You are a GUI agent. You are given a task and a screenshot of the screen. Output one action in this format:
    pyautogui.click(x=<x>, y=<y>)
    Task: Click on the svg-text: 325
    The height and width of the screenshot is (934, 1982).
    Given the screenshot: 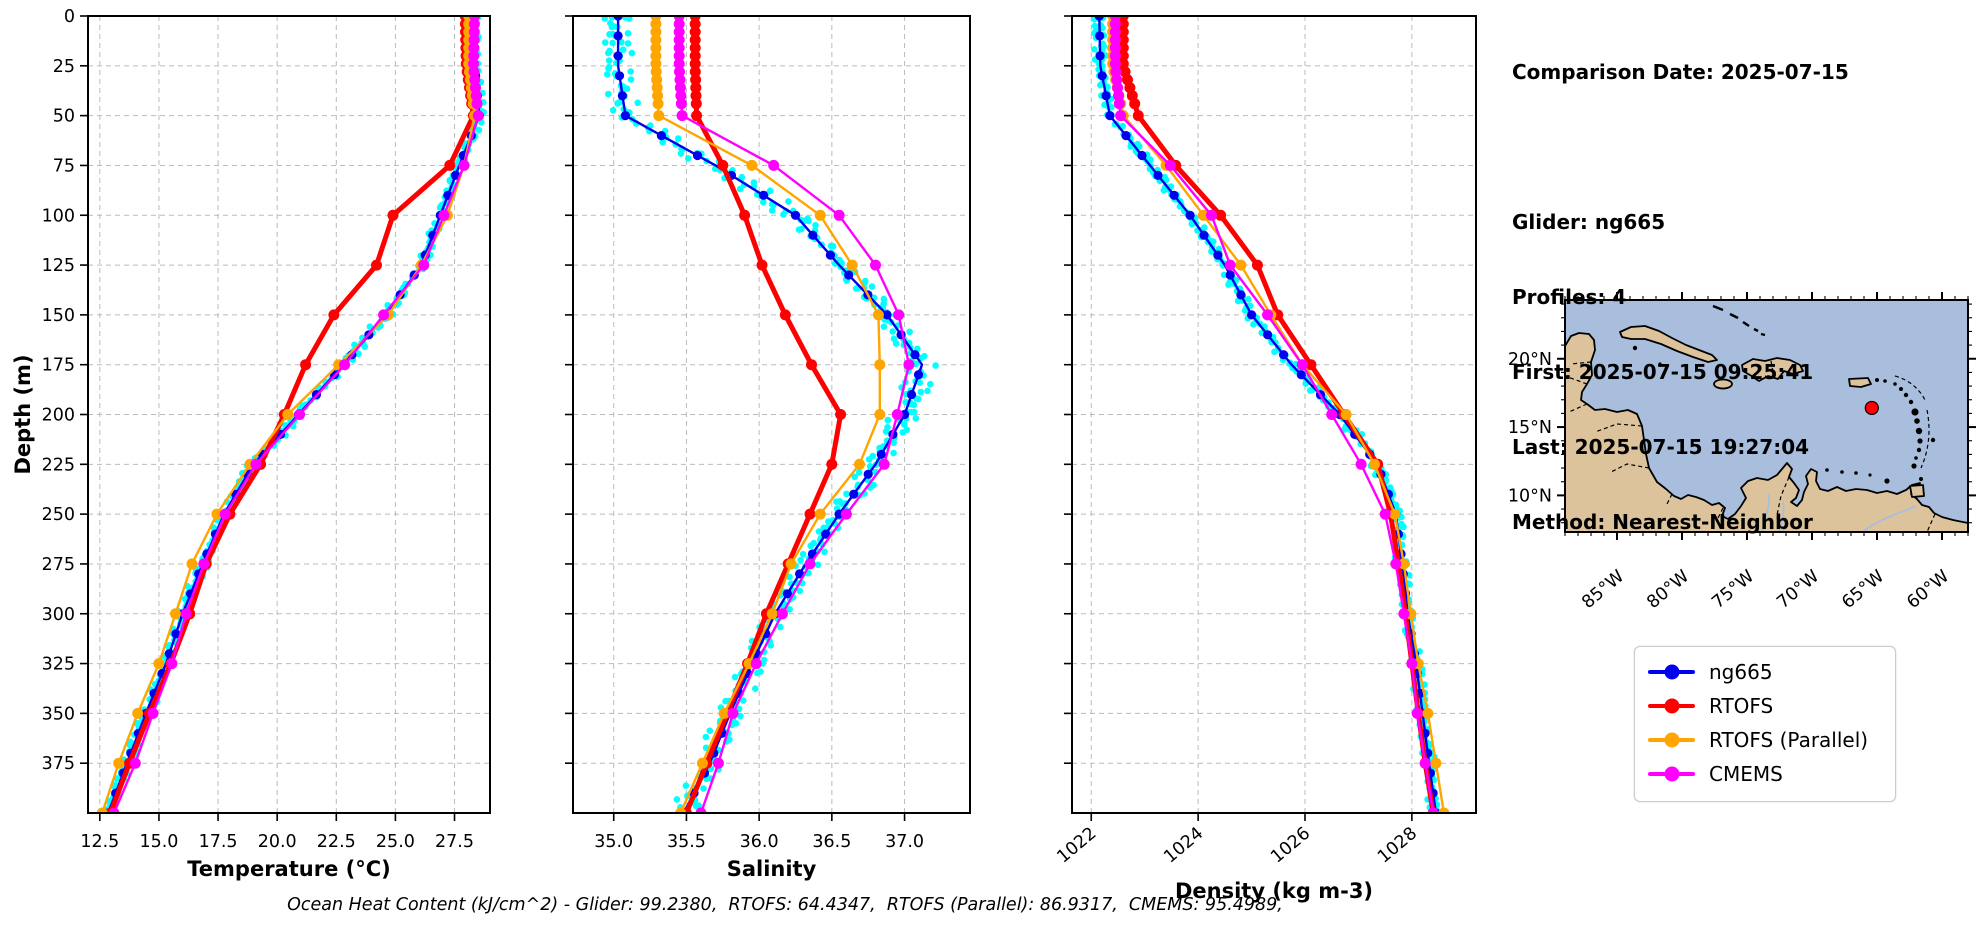 What is the action you would take?
    pyautogui.click(x=58, y=665)
    